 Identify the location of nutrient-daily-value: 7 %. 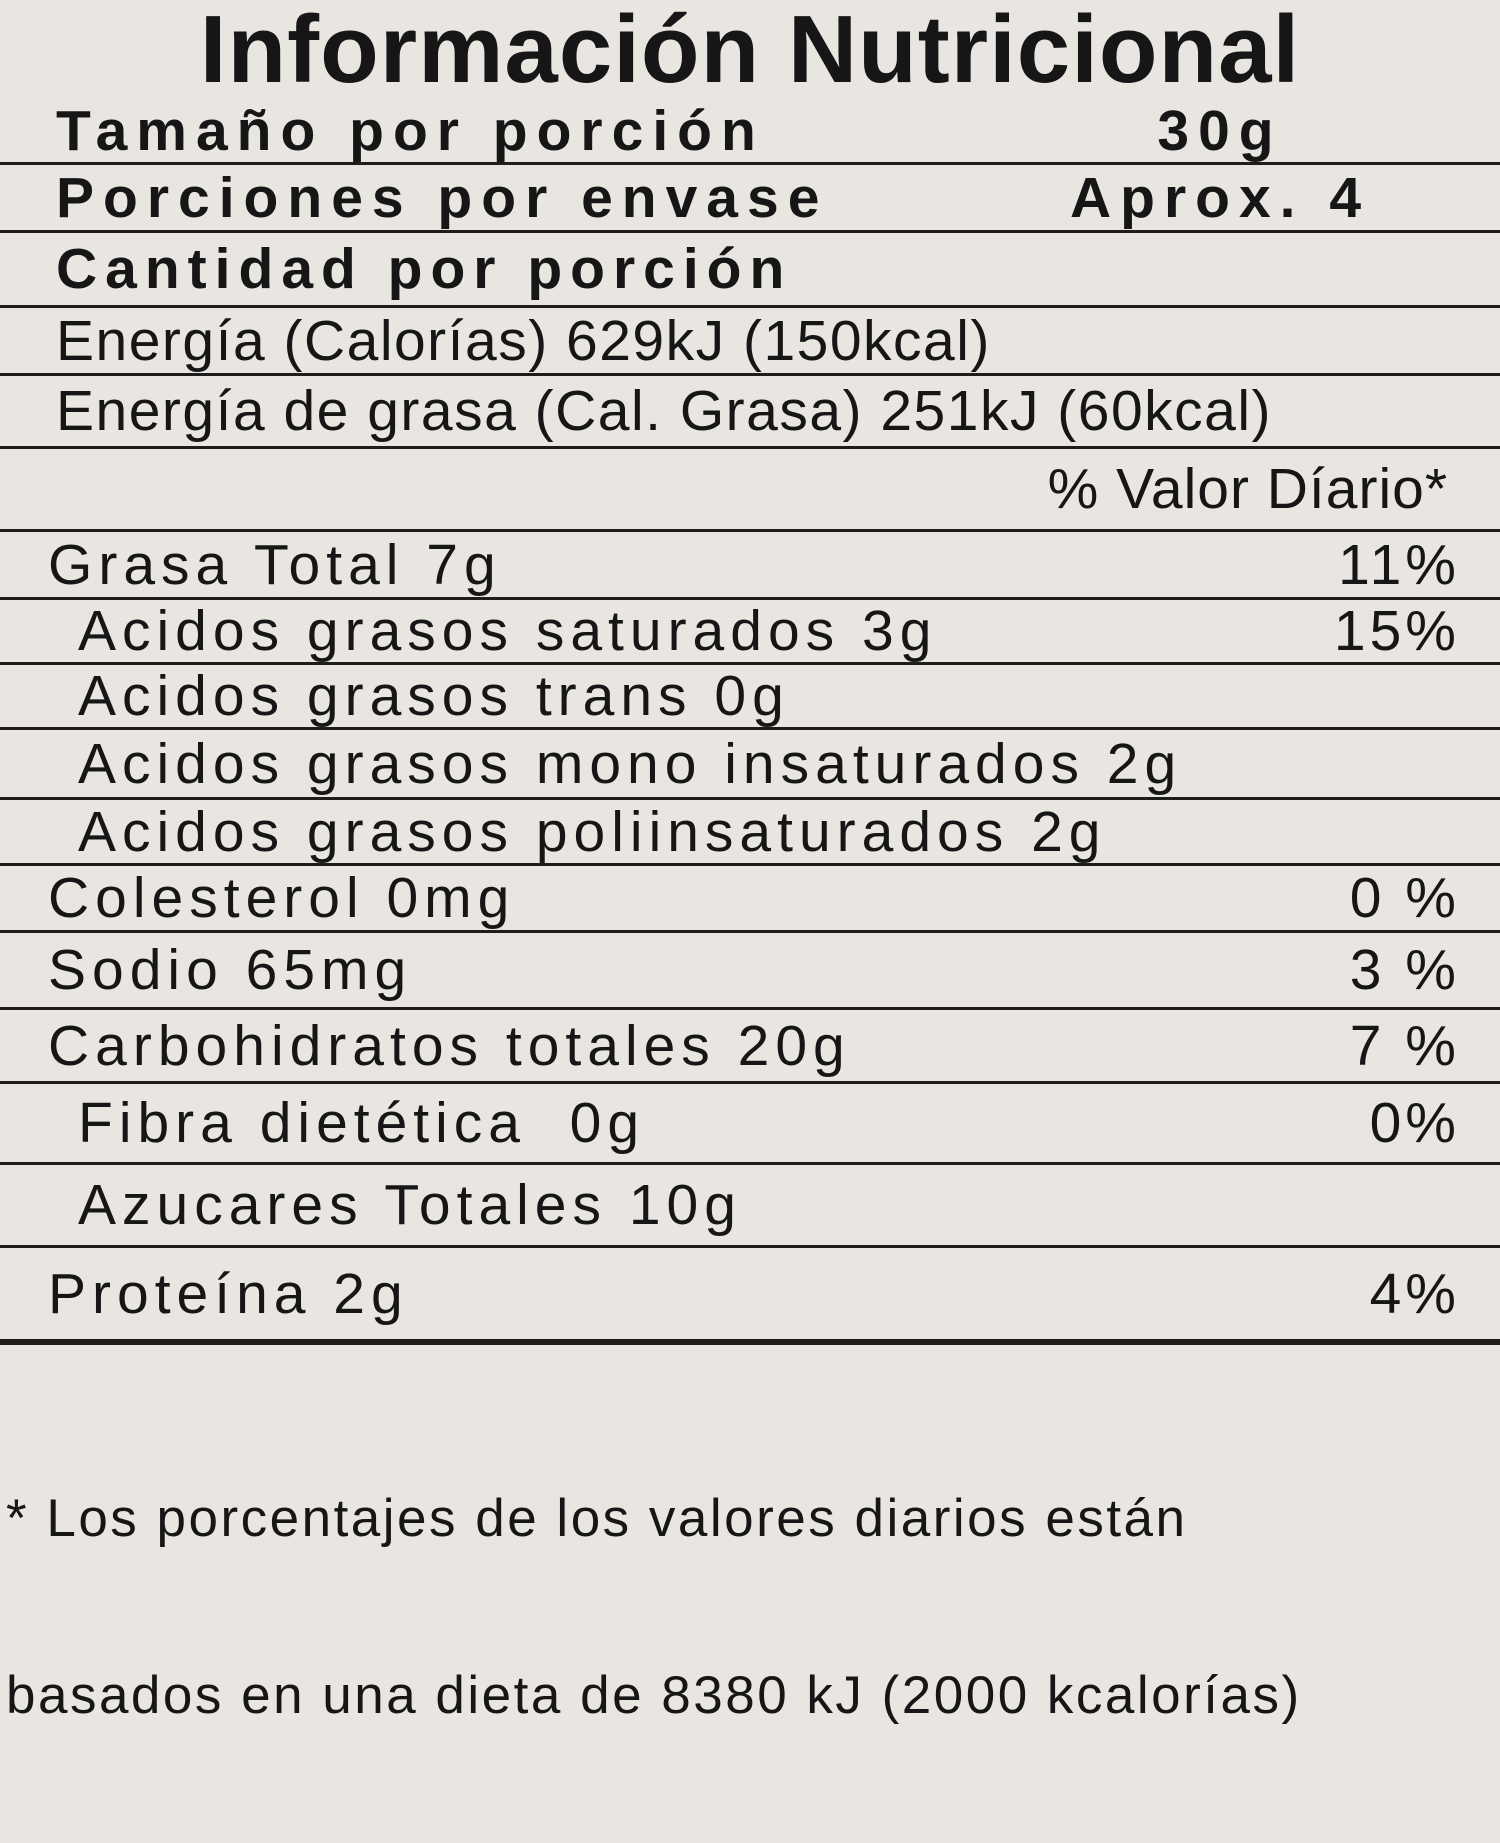
(1404, 1045).